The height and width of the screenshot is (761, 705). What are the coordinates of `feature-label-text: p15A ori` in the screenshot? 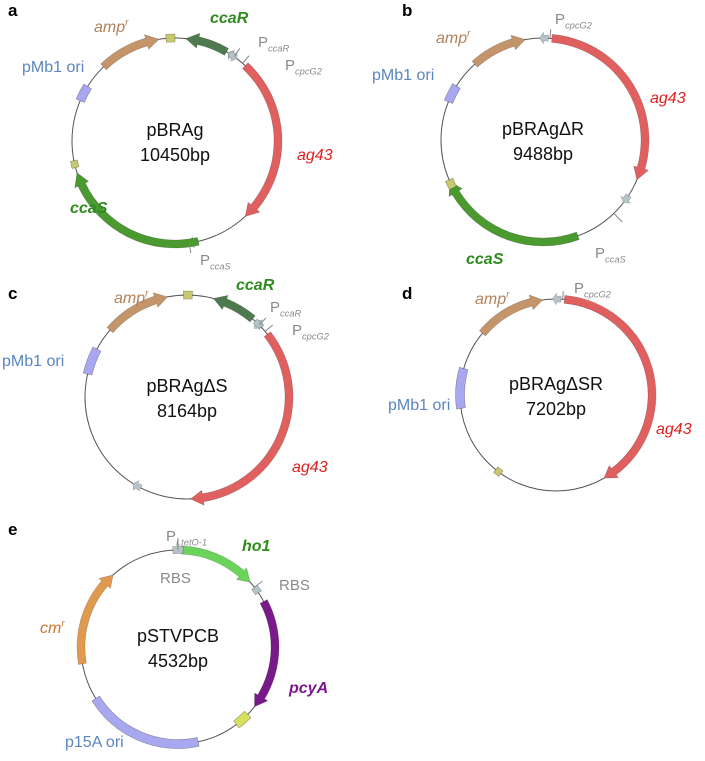 It's located at (94, 742).